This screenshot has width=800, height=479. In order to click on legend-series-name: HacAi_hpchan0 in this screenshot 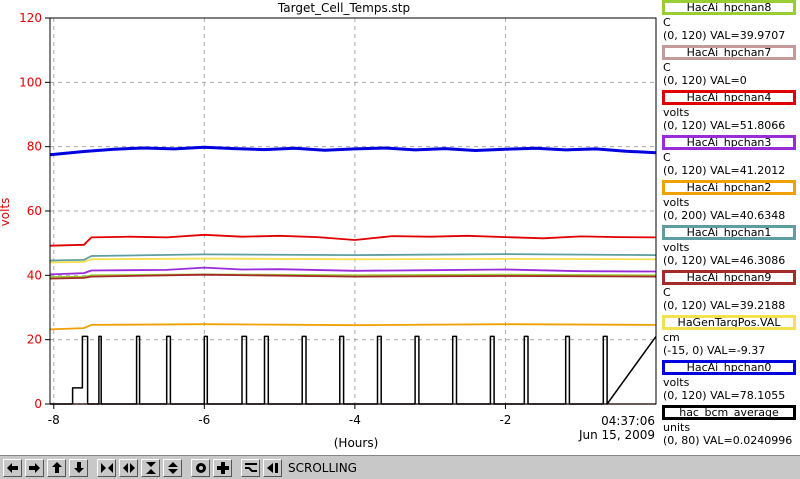, I will do `click(729, 367)`.